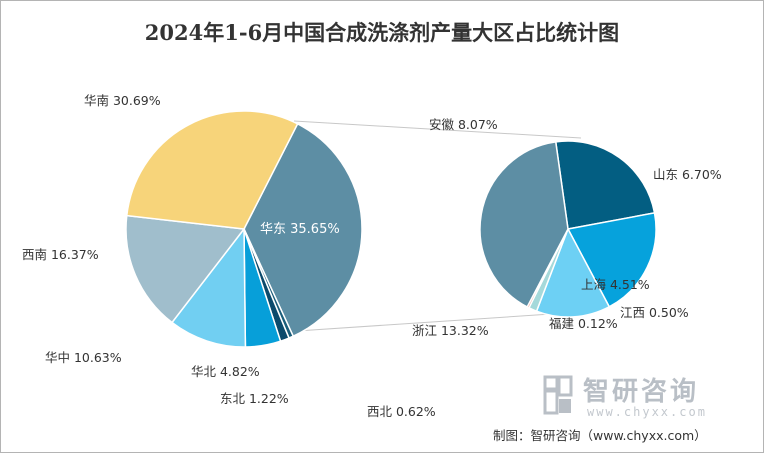 Image resolution: width=764 pixels, height=453 pixels. I want to click on main-pie-label-1: 西北 0.62%, so click(401, 411).